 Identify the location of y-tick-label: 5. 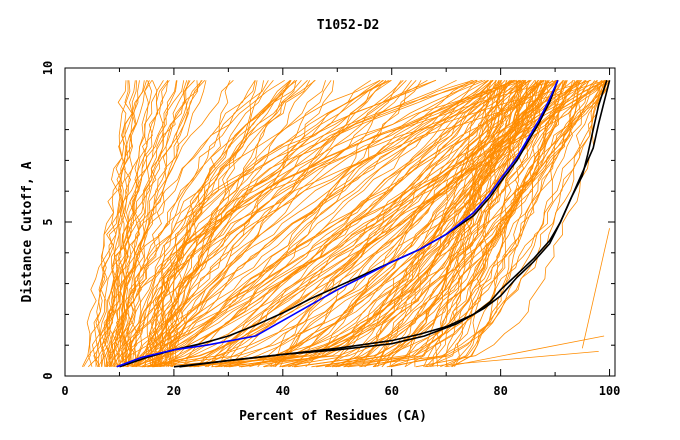
(48, 221).